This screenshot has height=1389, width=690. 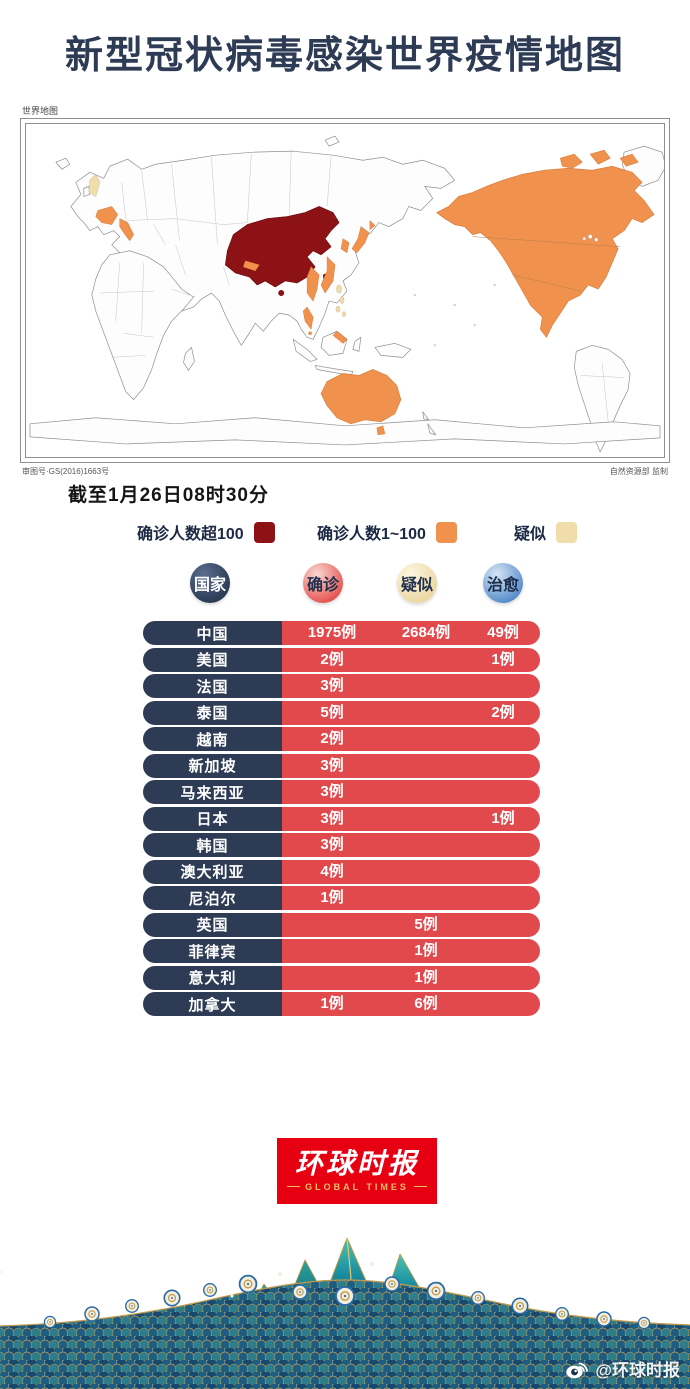 What do you see at coordinates (209, 585) in the screenshot?
I see `column-header-label: 国家` at bounding box center [209, 585].